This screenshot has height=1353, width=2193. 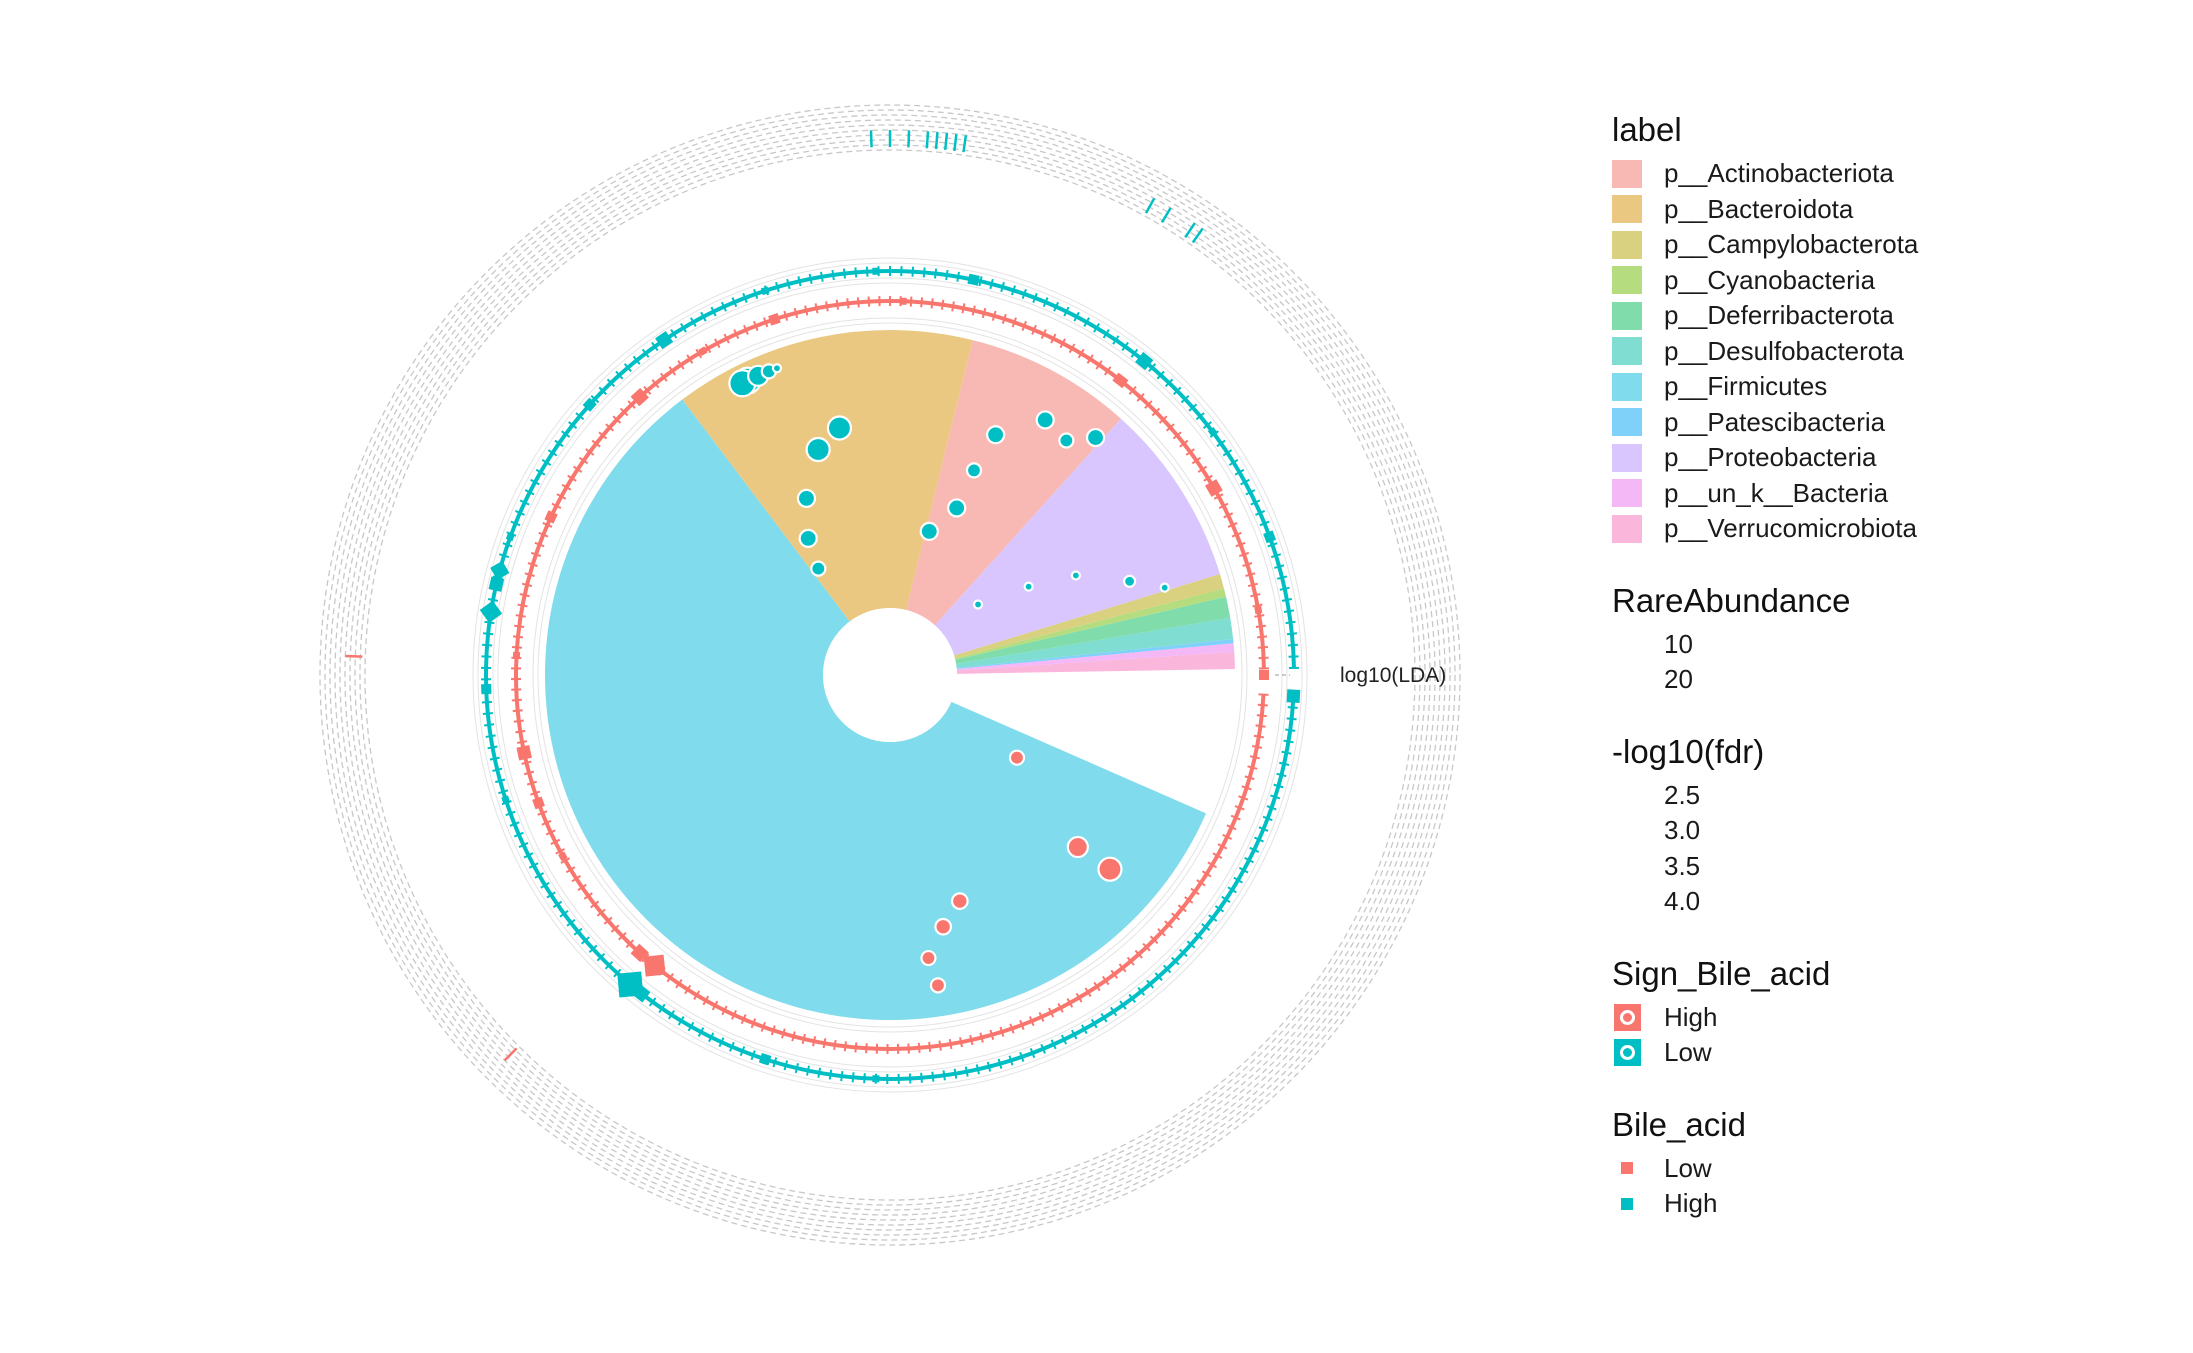 I want to click on legend-item-label: p__Cyanobacteria, so click(x=1770, y=279).